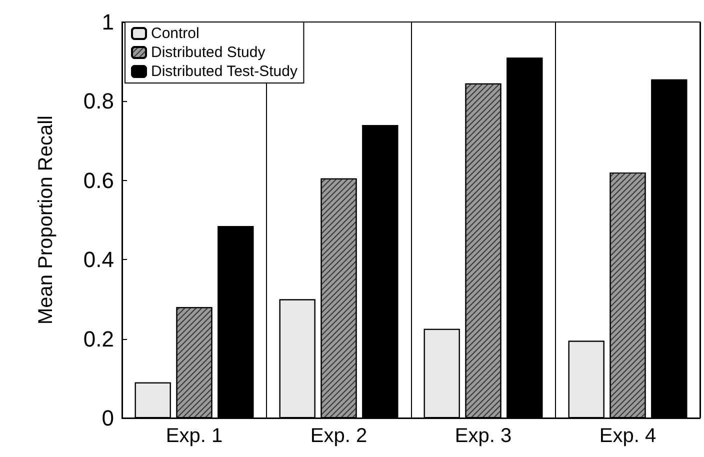 This screenshot has height=457, width=704. I want to click on legend-label: Control, so click(175, 33).